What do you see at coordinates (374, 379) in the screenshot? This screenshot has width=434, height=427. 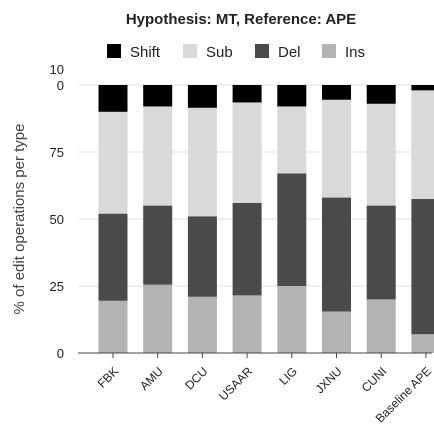 I see `x-tick-label-cuni: CUNI` at bounding box center [374, 379].